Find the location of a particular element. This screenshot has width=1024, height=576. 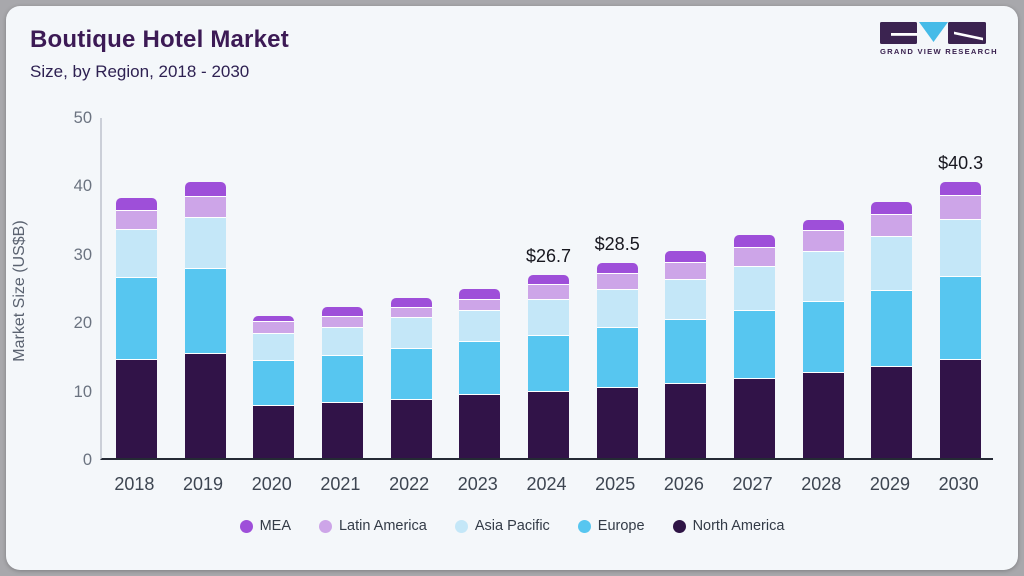

segment-2030-asia-pacific is located at coordinates (961, 248).